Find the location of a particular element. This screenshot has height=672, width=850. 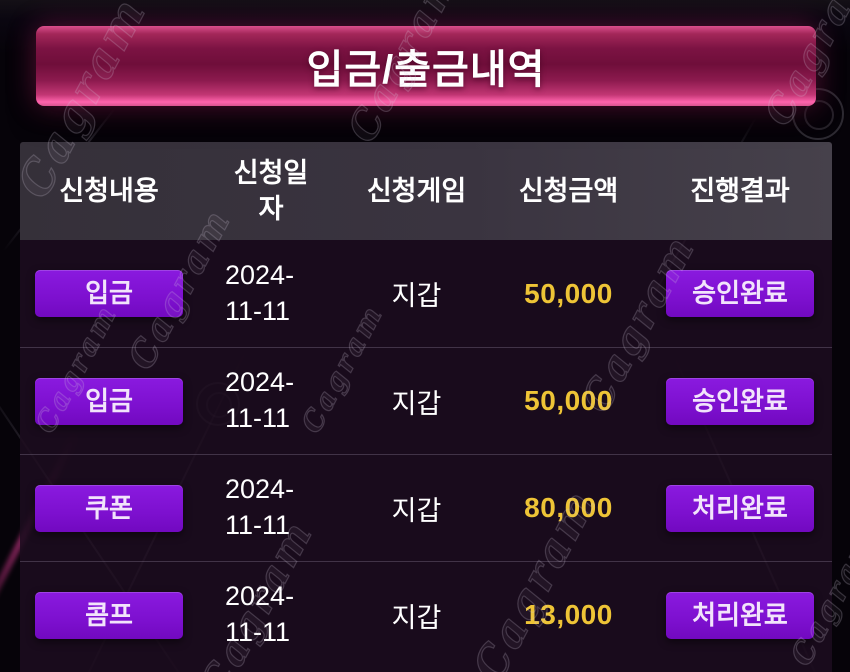

column-header-request-game: 신청게임 is located at coordinates (416, 190).